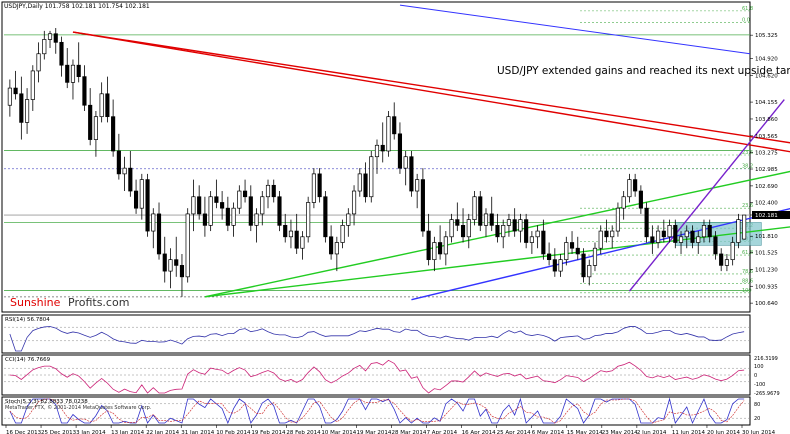 This screenshot has height=434, width=790. What do you see at coordinates (766, 304) in the screenshot?
I see `price-tick-label: 100.640` at bounding box center [766, 304].